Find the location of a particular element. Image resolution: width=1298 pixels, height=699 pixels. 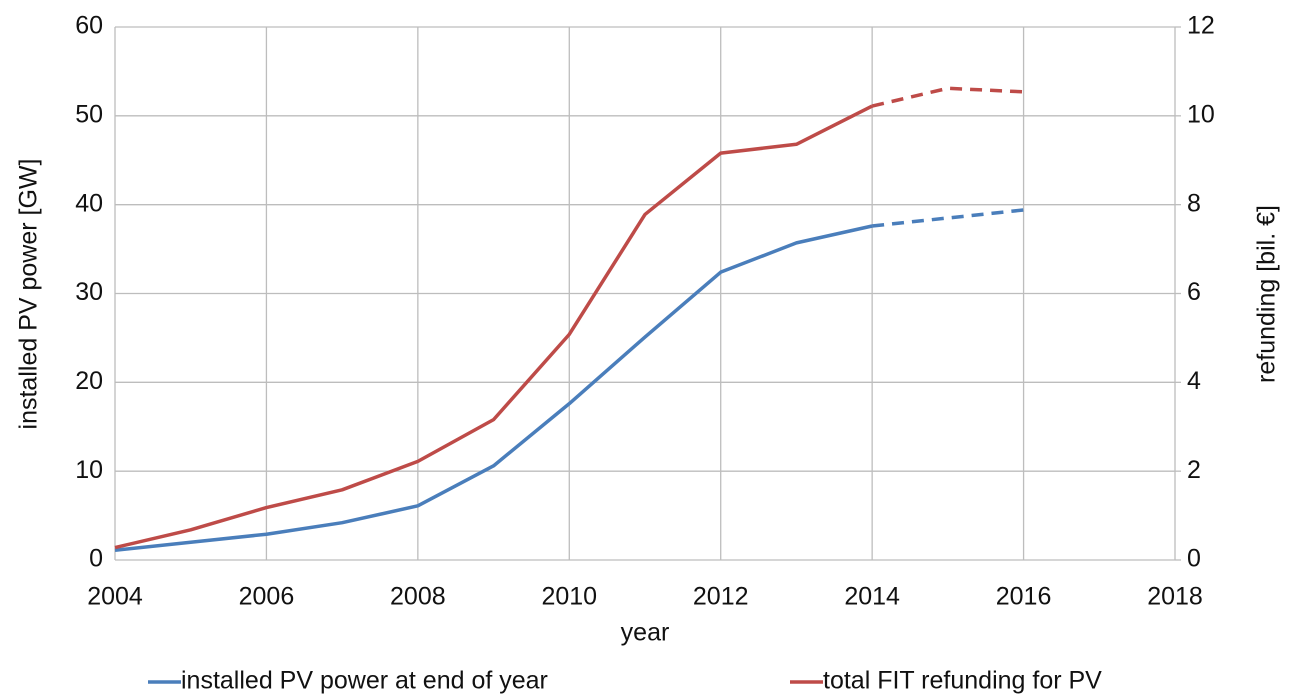

x-tick-label: 2010 is located at coordinates (569, 597).